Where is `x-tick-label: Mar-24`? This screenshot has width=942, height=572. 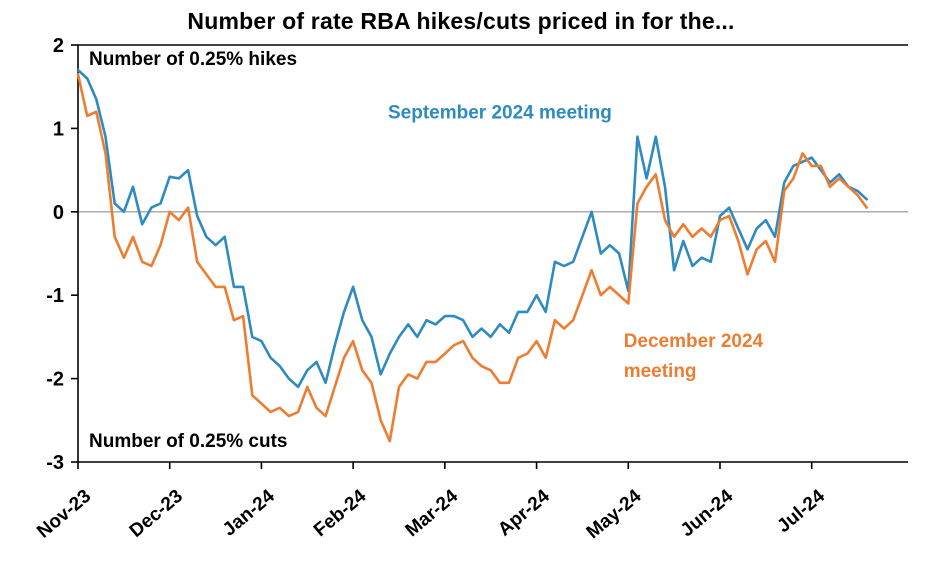
x-tick-label: Mar-24 is located at coordinates (432, 513).